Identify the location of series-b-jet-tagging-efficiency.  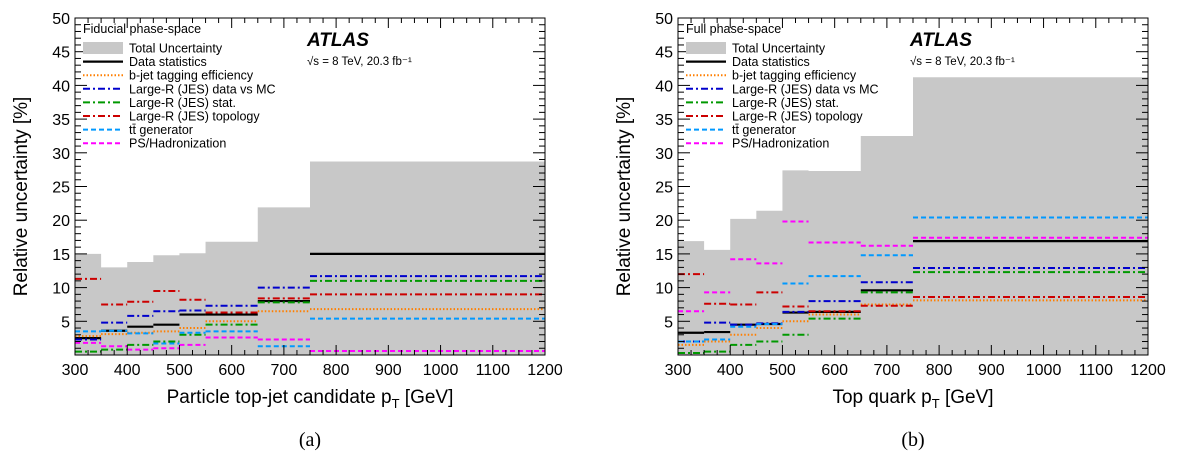
(913, 322).